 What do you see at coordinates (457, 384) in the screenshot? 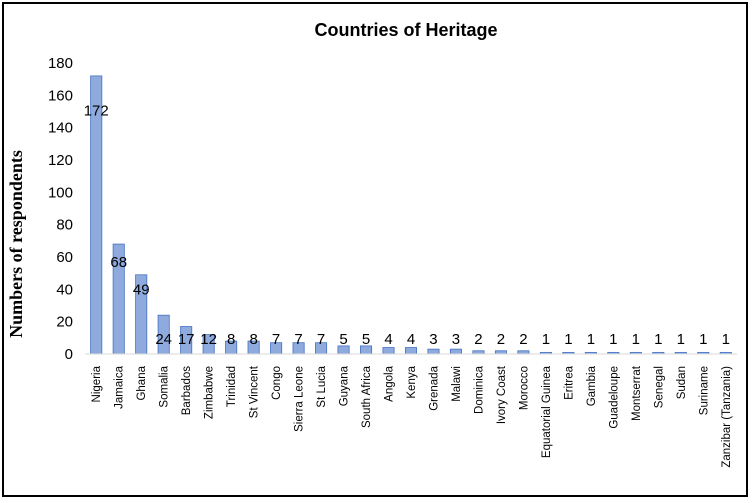
I see `x-tick-label: Malawi` at bounding box center [457, 384].